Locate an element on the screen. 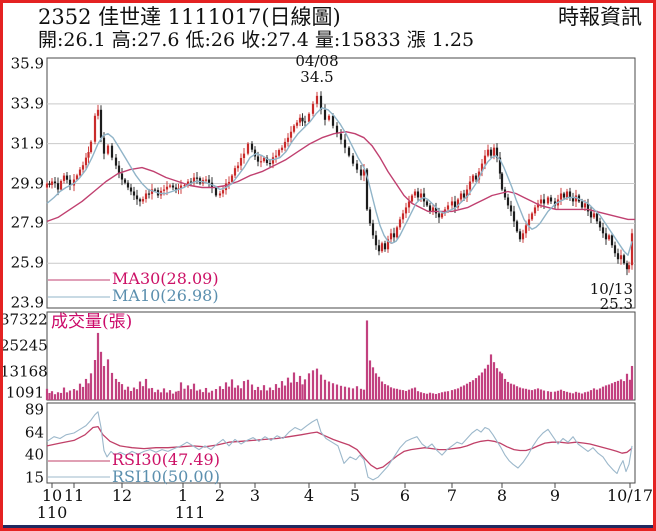 The image size is (656, 531). x-axis-month-label: 11 is located at coordinates (74, 495).